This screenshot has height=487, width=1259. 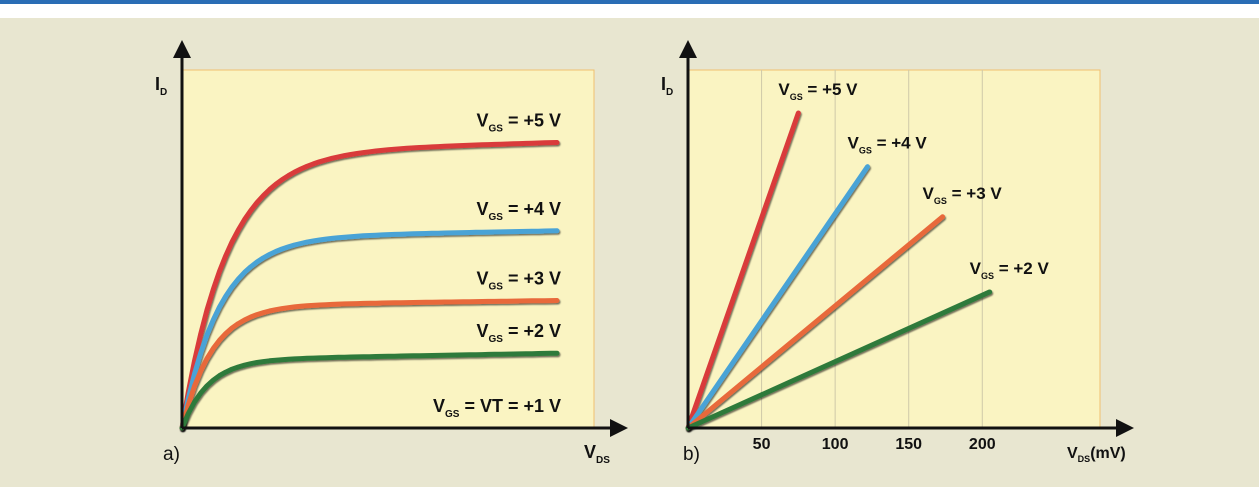 I want to click on curve-vgs-3-v, so click(x=369, y=364).